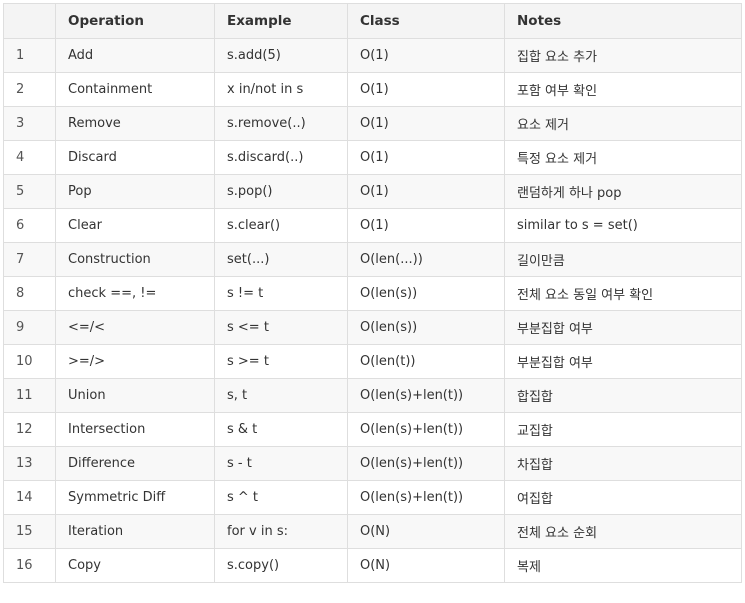 The width and height of the screenshot is (745, 603). Describe the element at coordinates (29, 293) in the screenshot. I see `row-index: 8` at that location.